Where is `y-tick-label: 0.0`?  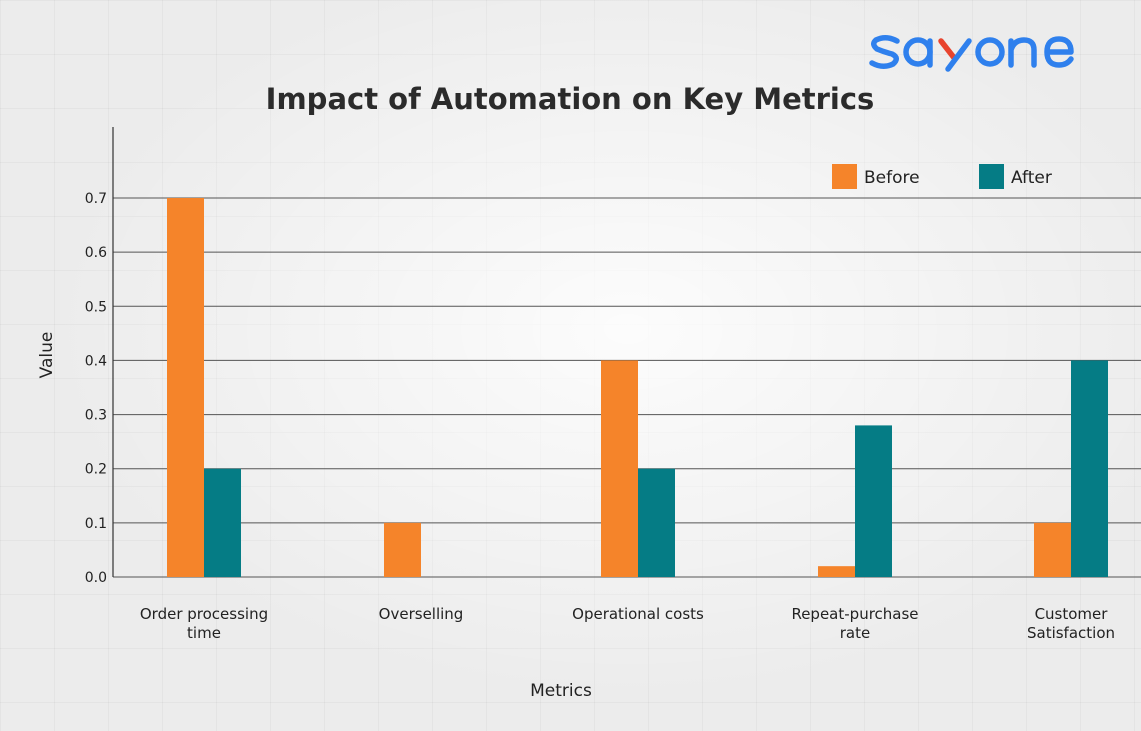
y-tick-label: 0.0 is located at coordinates (96, 578).